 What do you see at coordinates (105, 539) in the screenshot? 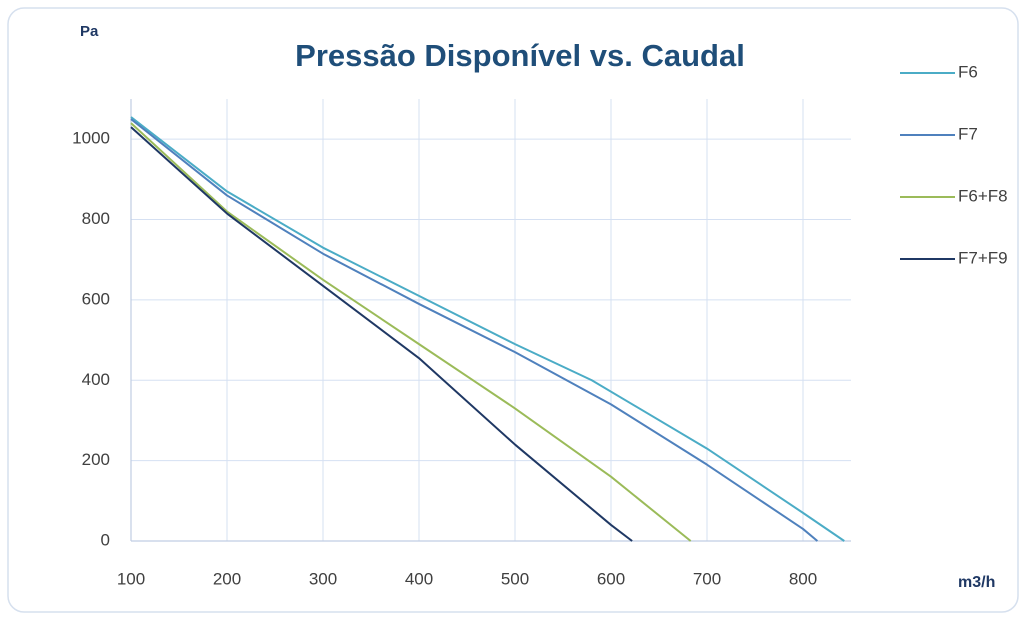
I see `y-tick-label: 0` at bounding box center [105, 539].